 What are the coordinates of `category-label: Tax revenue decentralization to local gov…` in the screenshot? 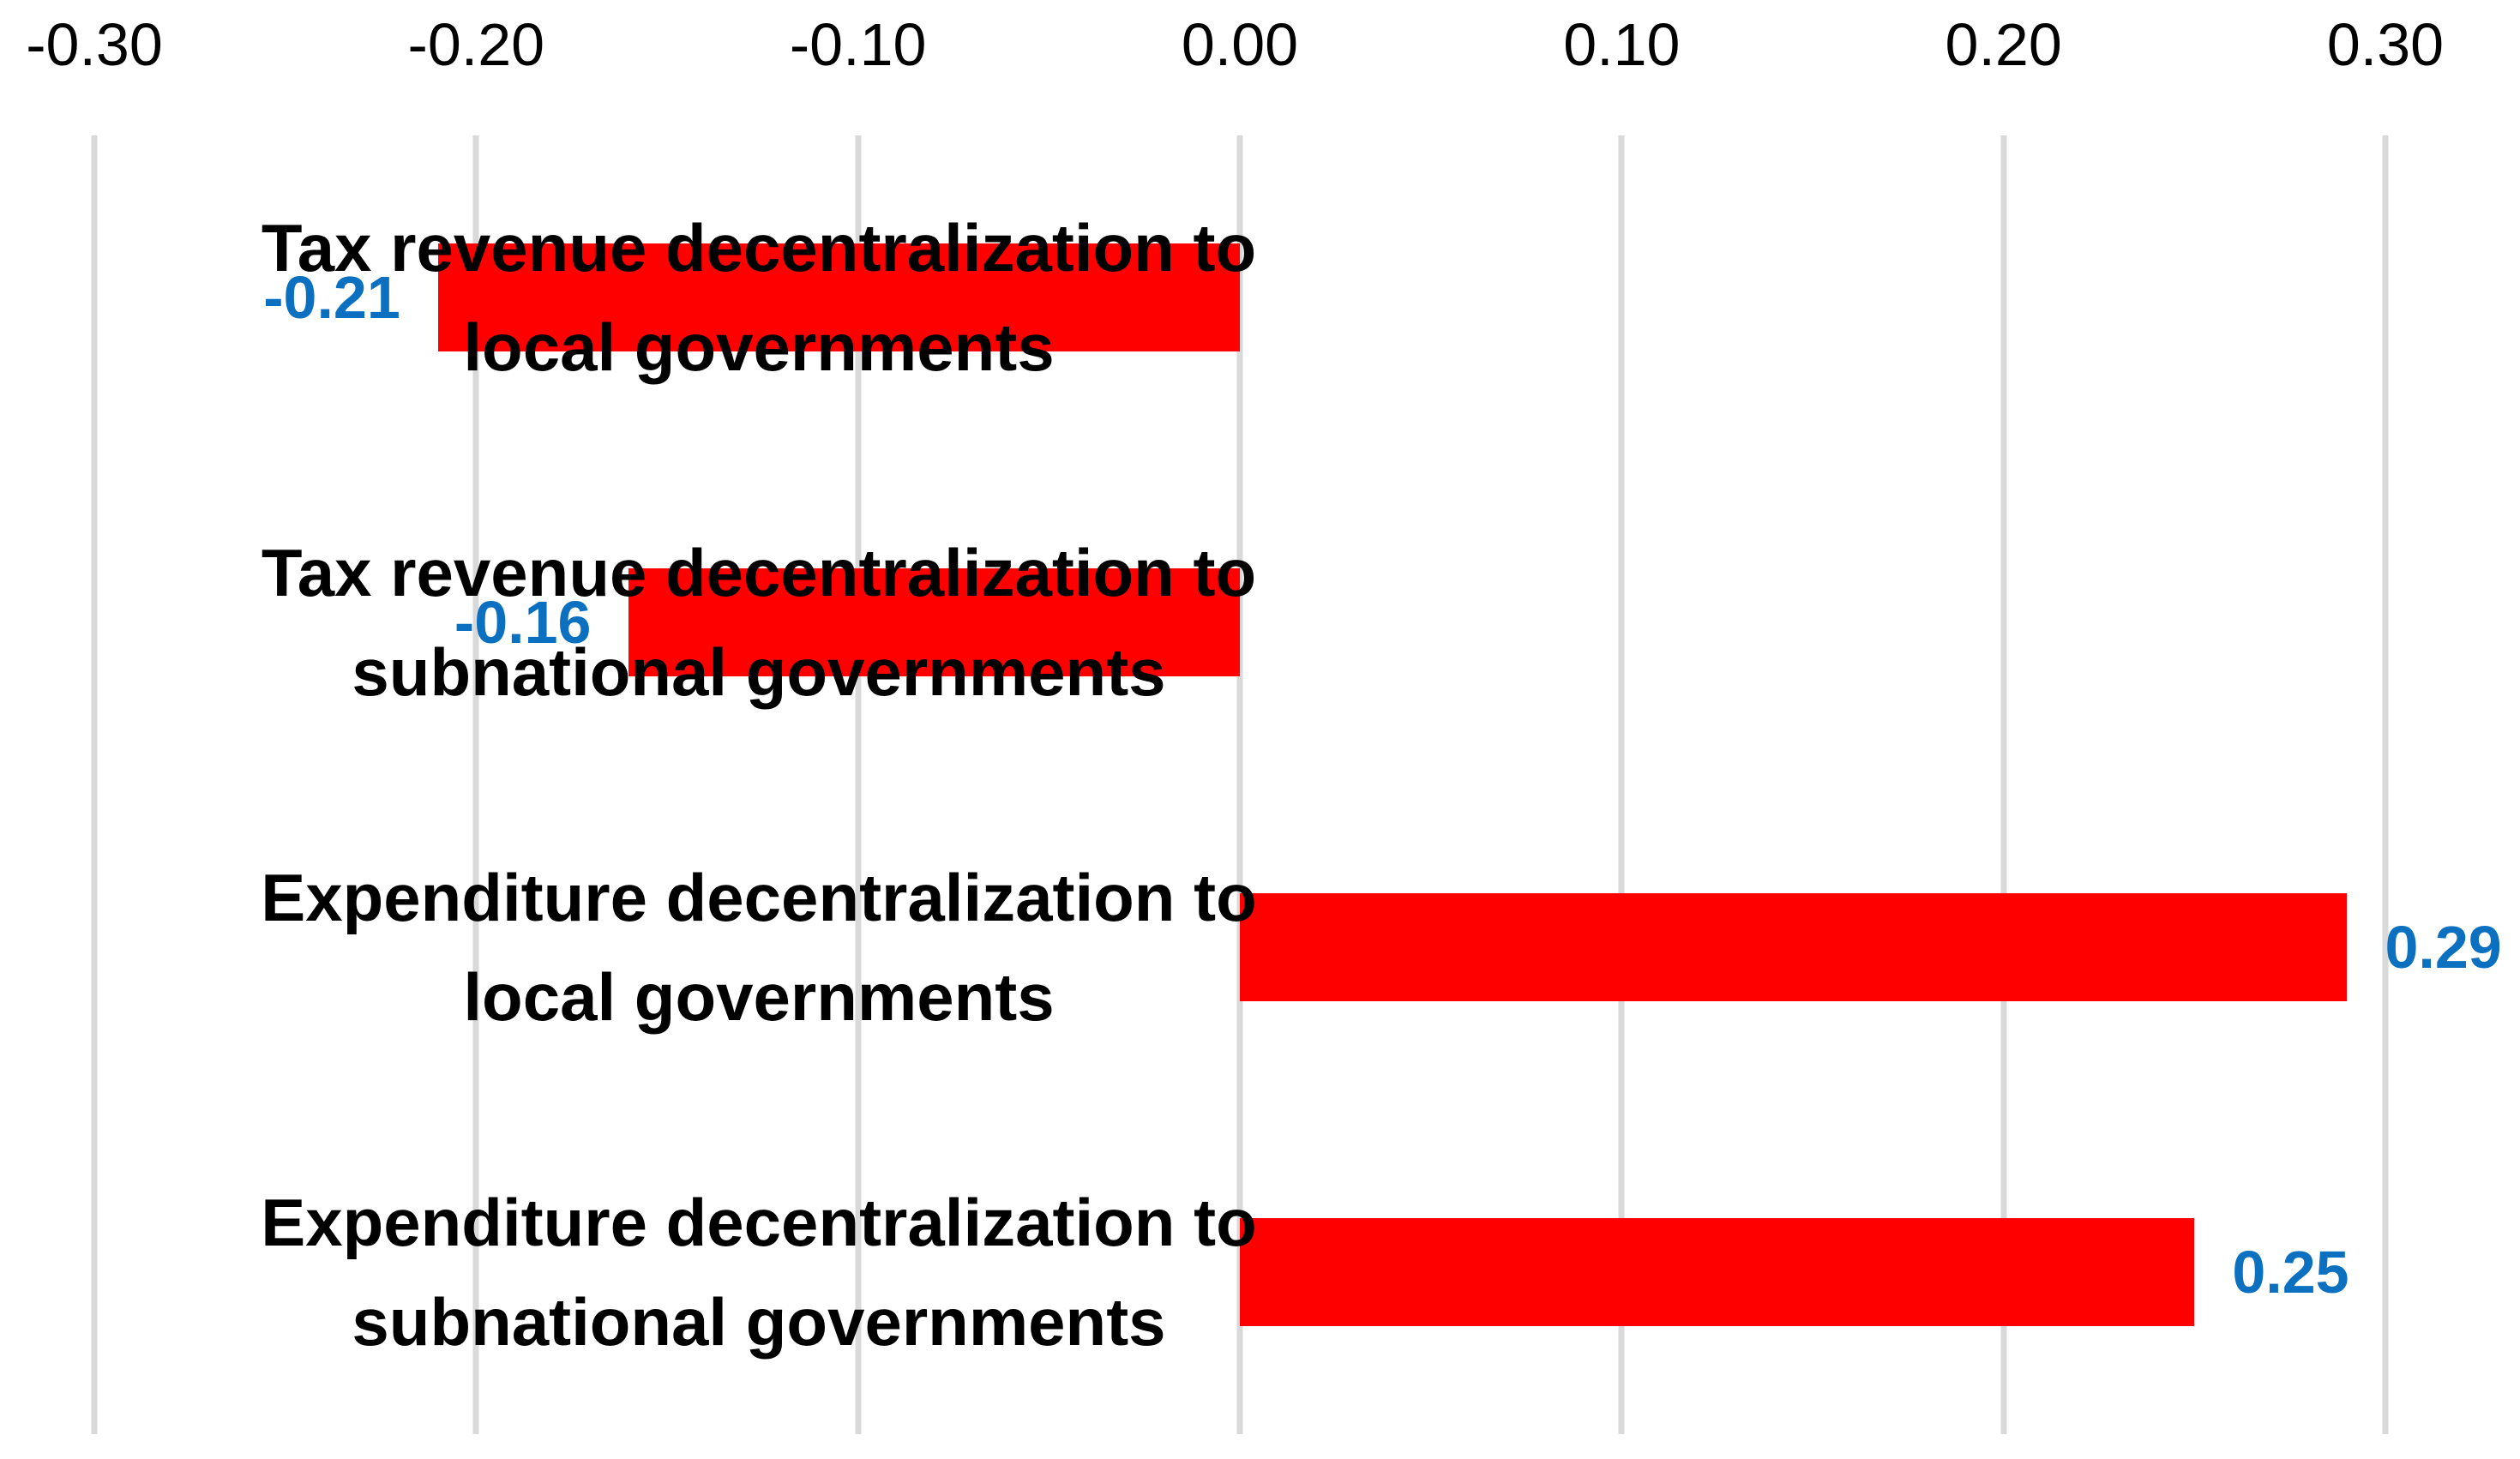 It's located at (758, 297).